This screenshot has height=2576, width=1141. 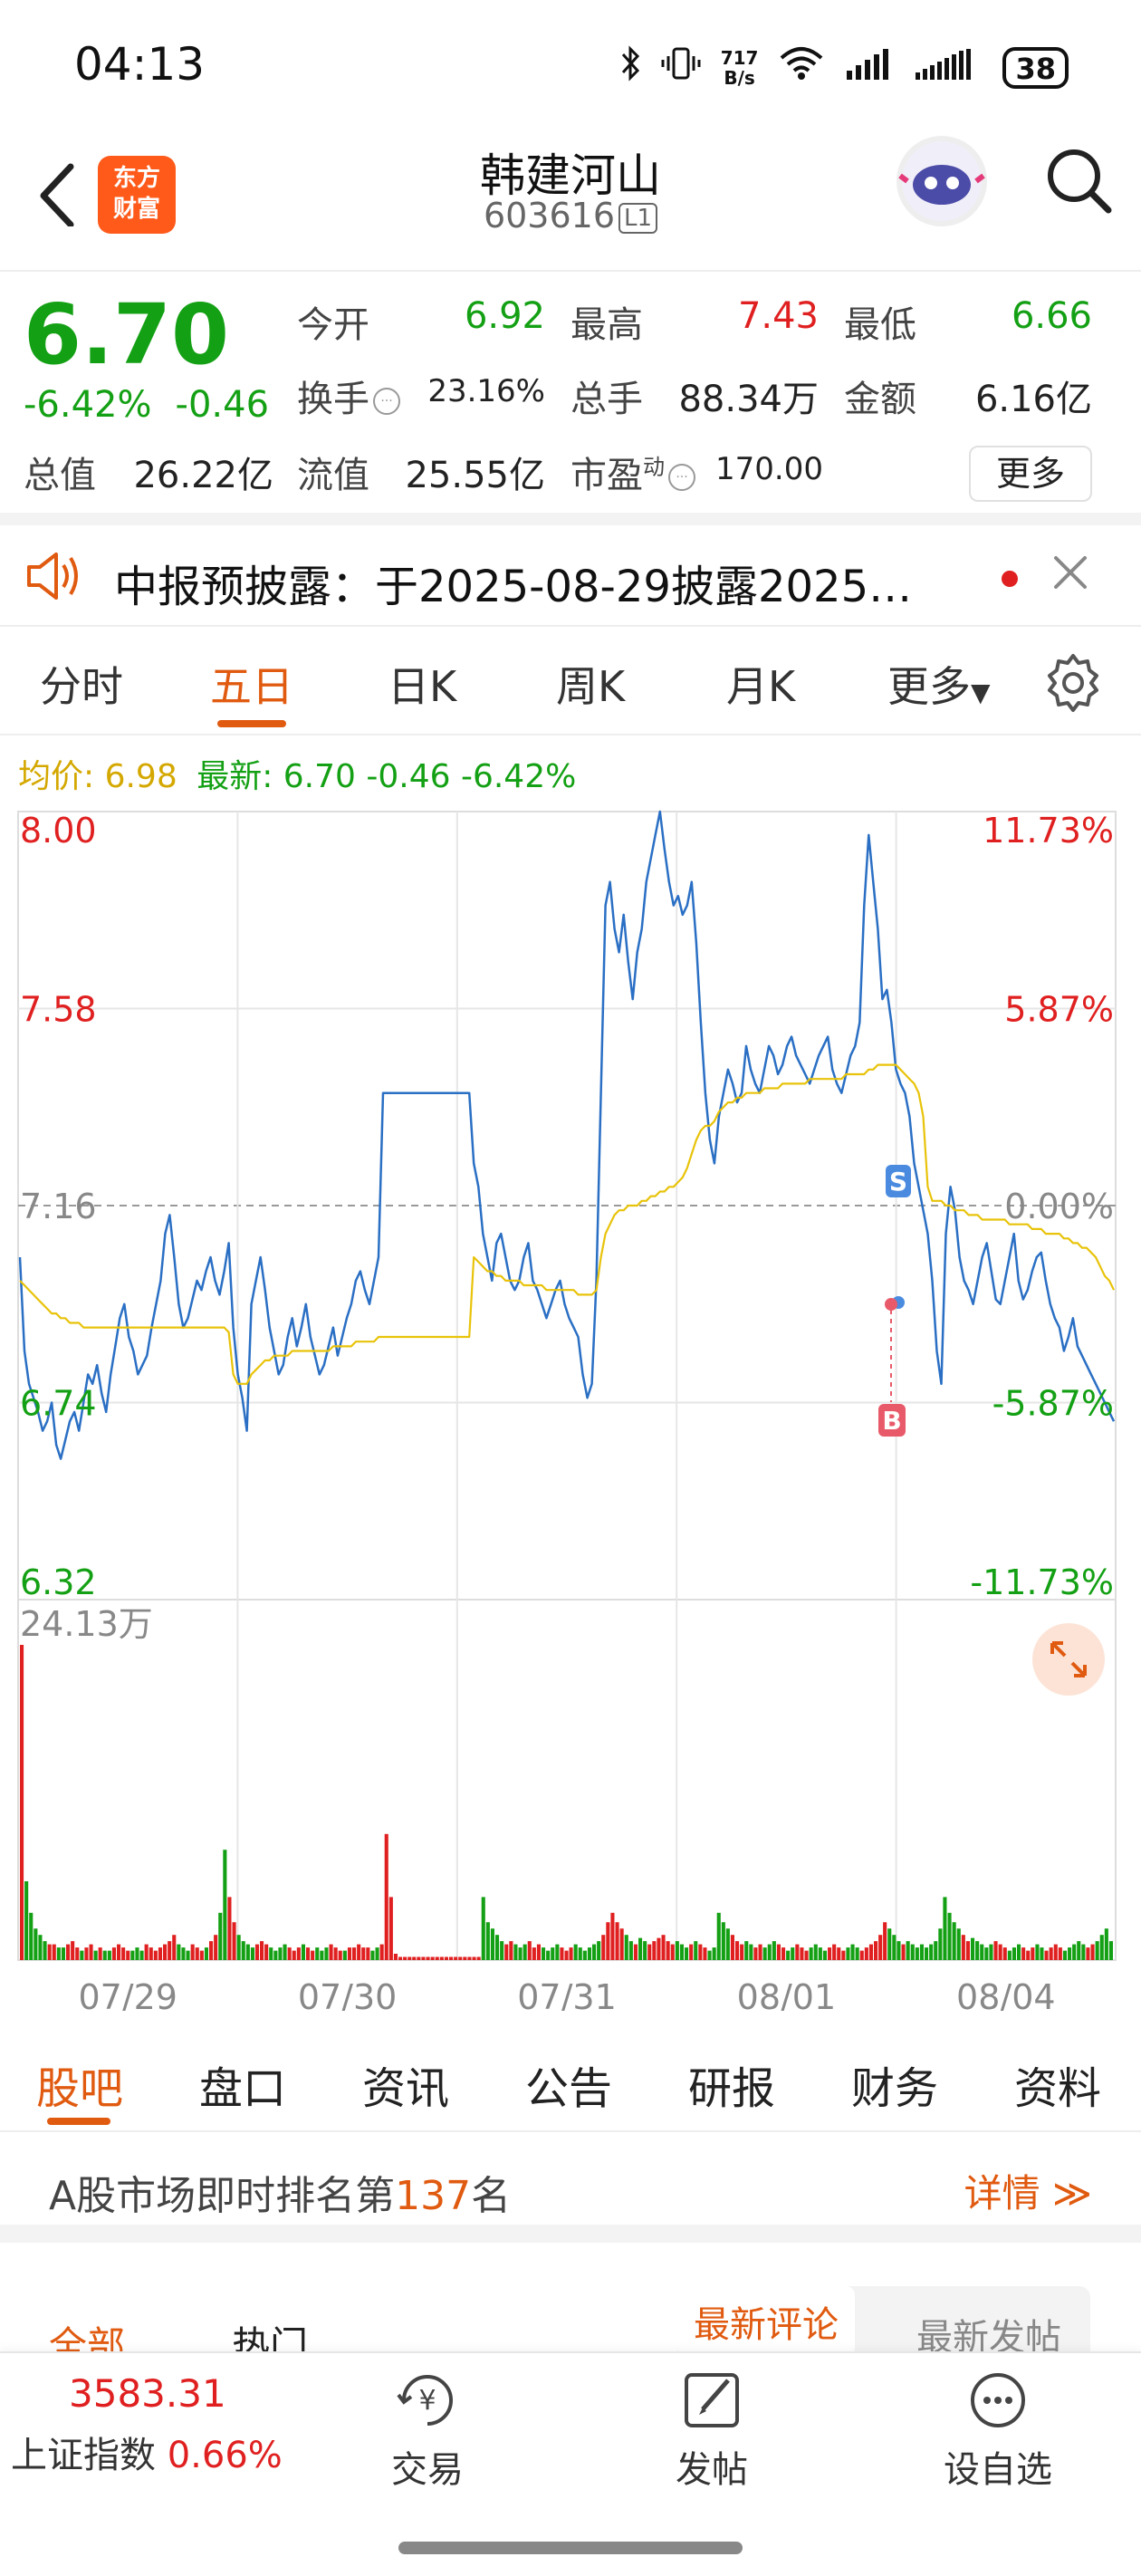 I want to click on battery-icon: 38, so click(x=1035, y=67).